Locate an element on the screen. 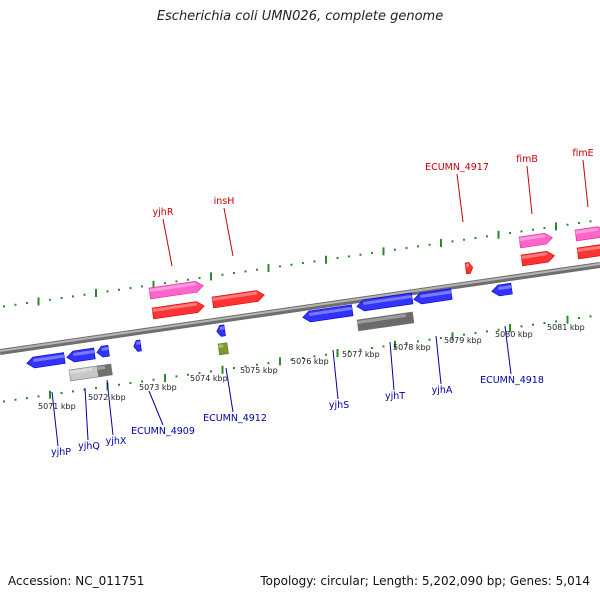 This screenshot has height=600, width=600. yjhX-feature is located at coordinates (103, 351).